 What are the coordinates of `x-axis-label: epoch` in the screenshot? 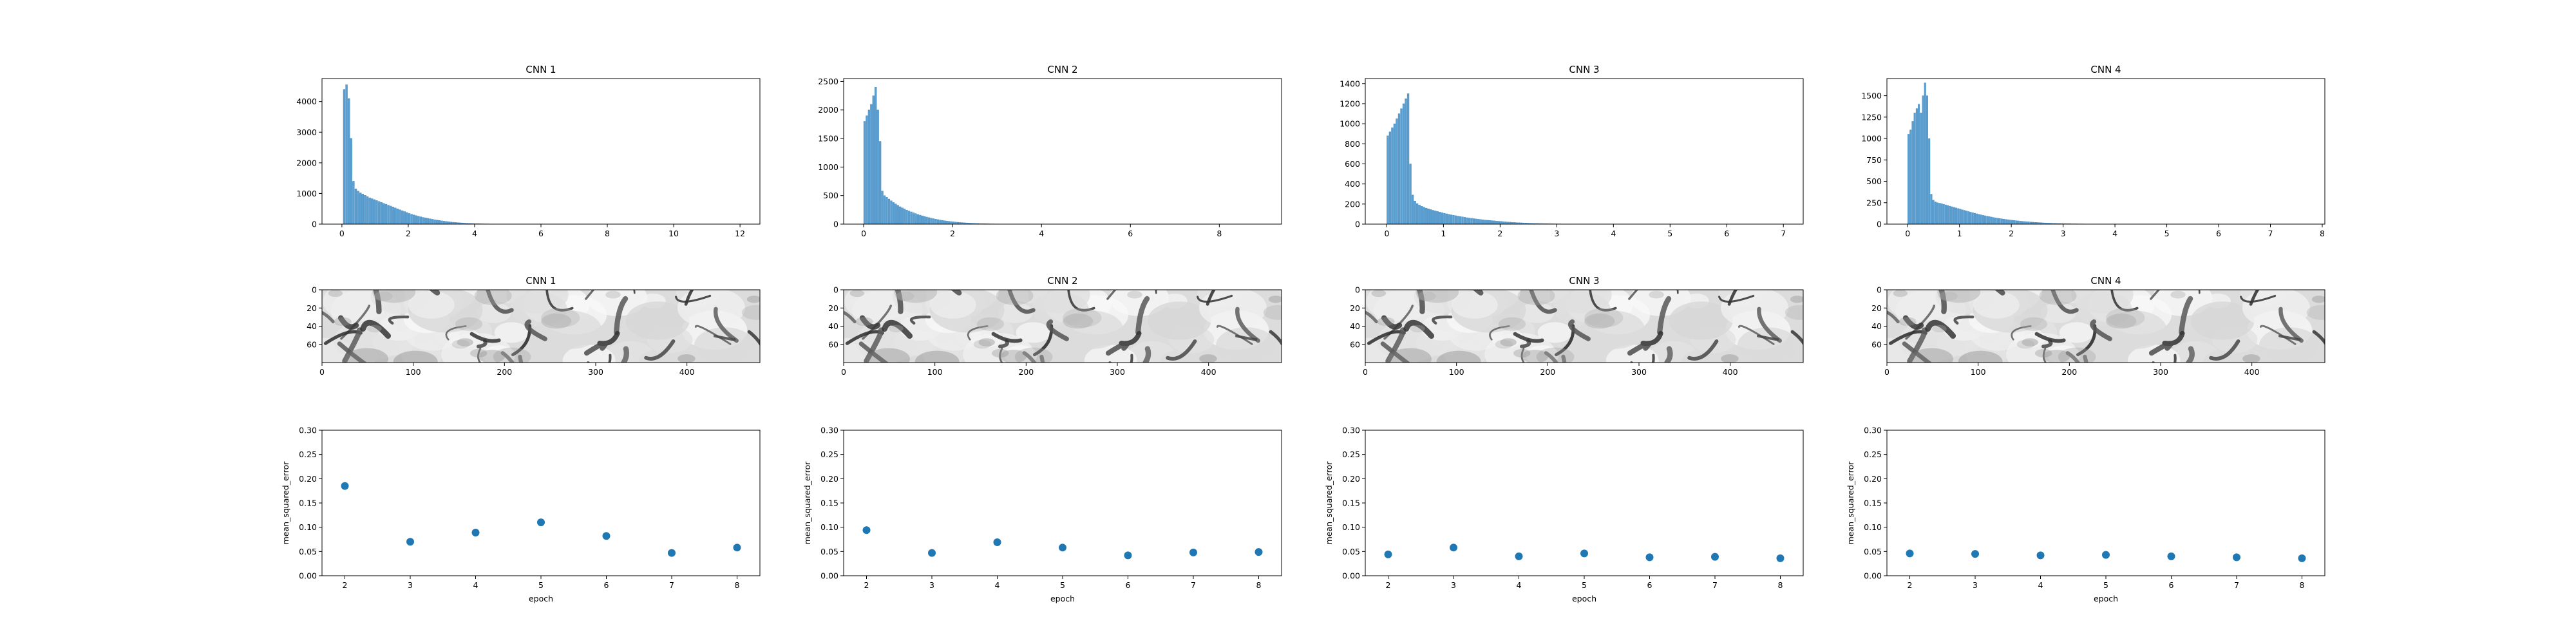 It's located at (541, 598).